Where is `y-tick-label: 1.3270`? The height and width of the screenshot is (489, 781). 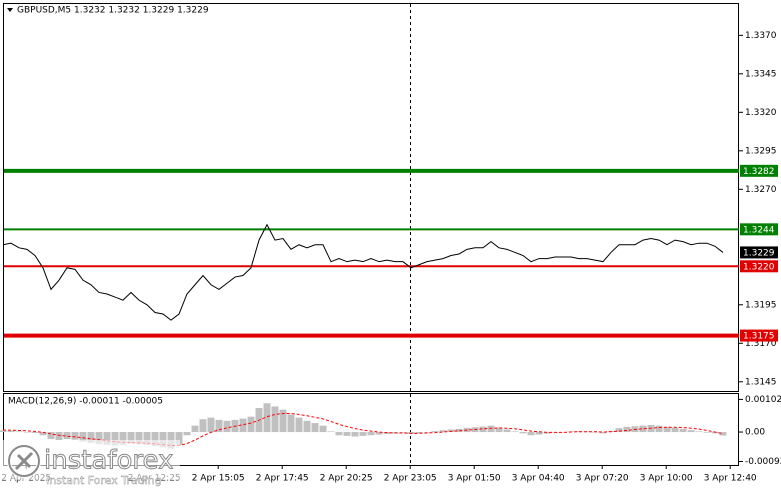 y-tick-label: 1.3270 is located at coordinates (761, 190).